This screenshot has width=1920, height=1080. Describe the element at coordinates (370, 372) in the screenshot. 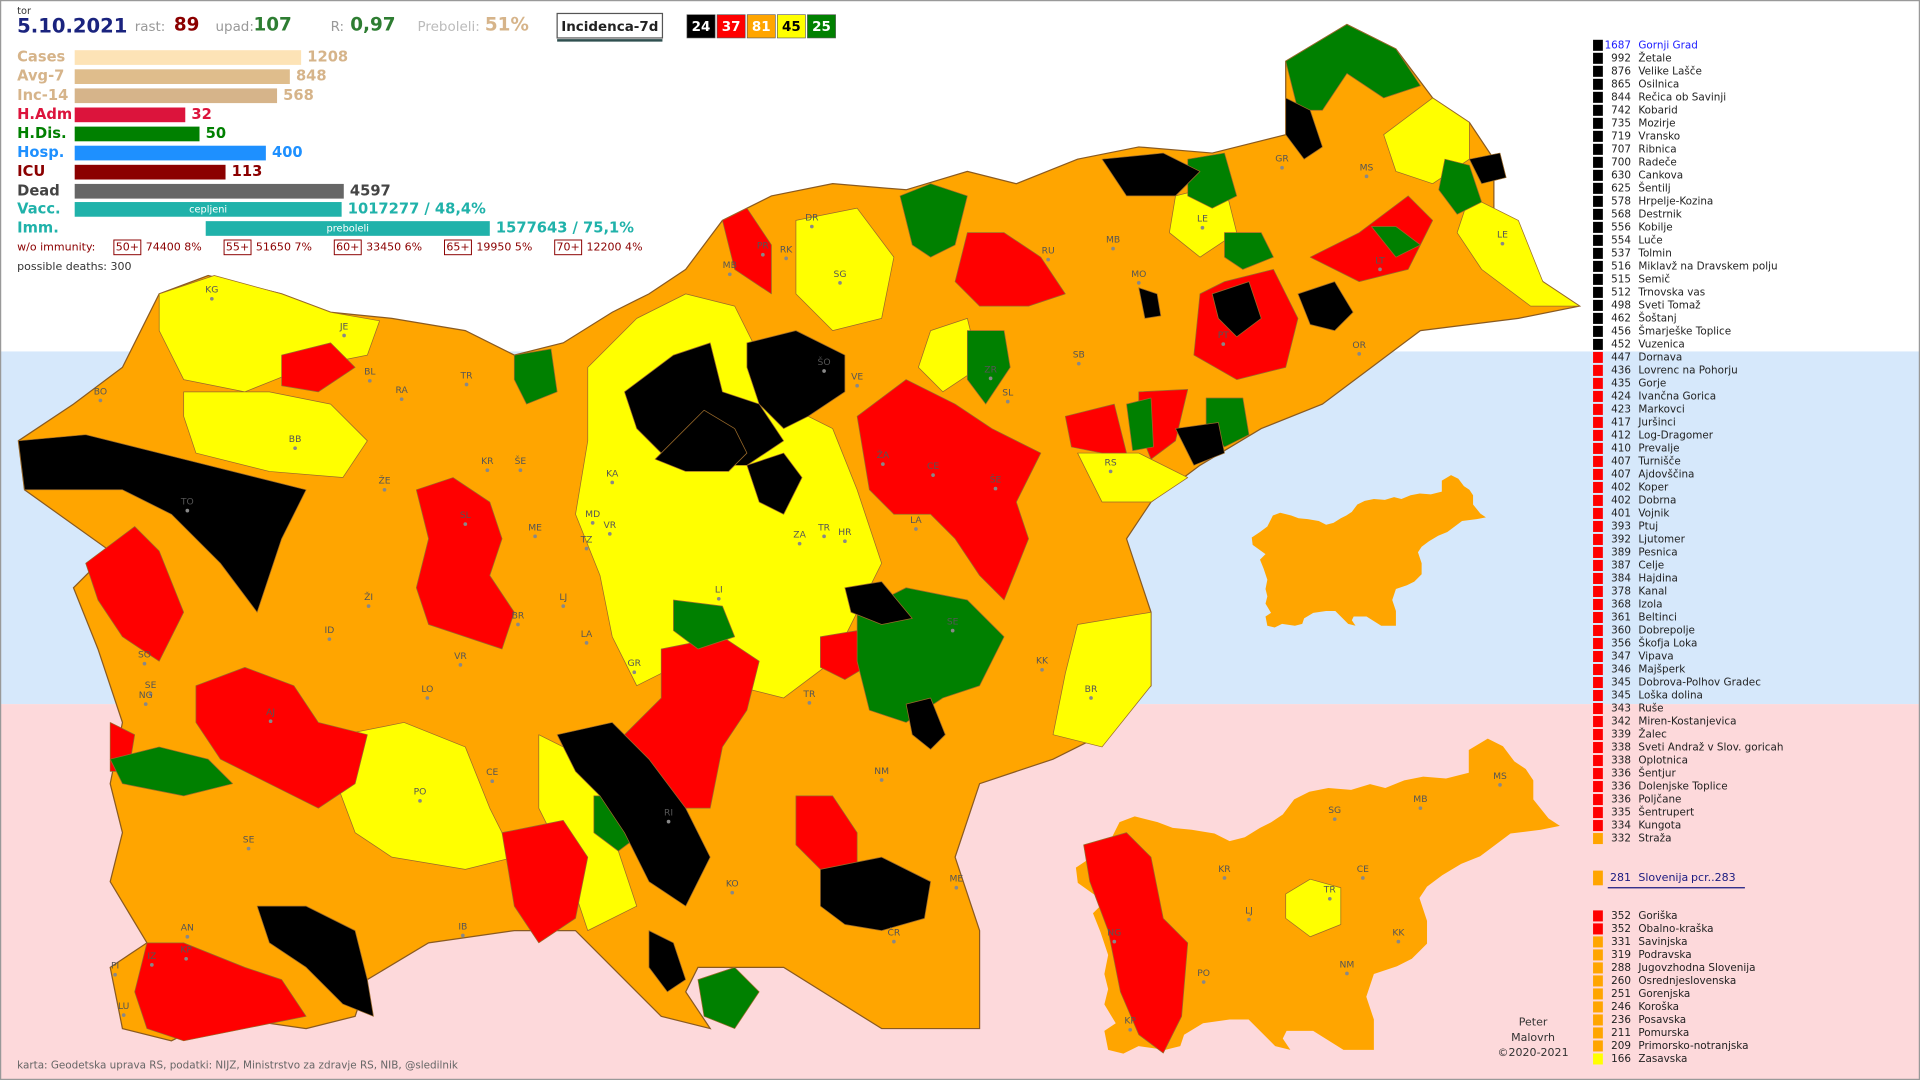

I see `map-label: BL` at that location.